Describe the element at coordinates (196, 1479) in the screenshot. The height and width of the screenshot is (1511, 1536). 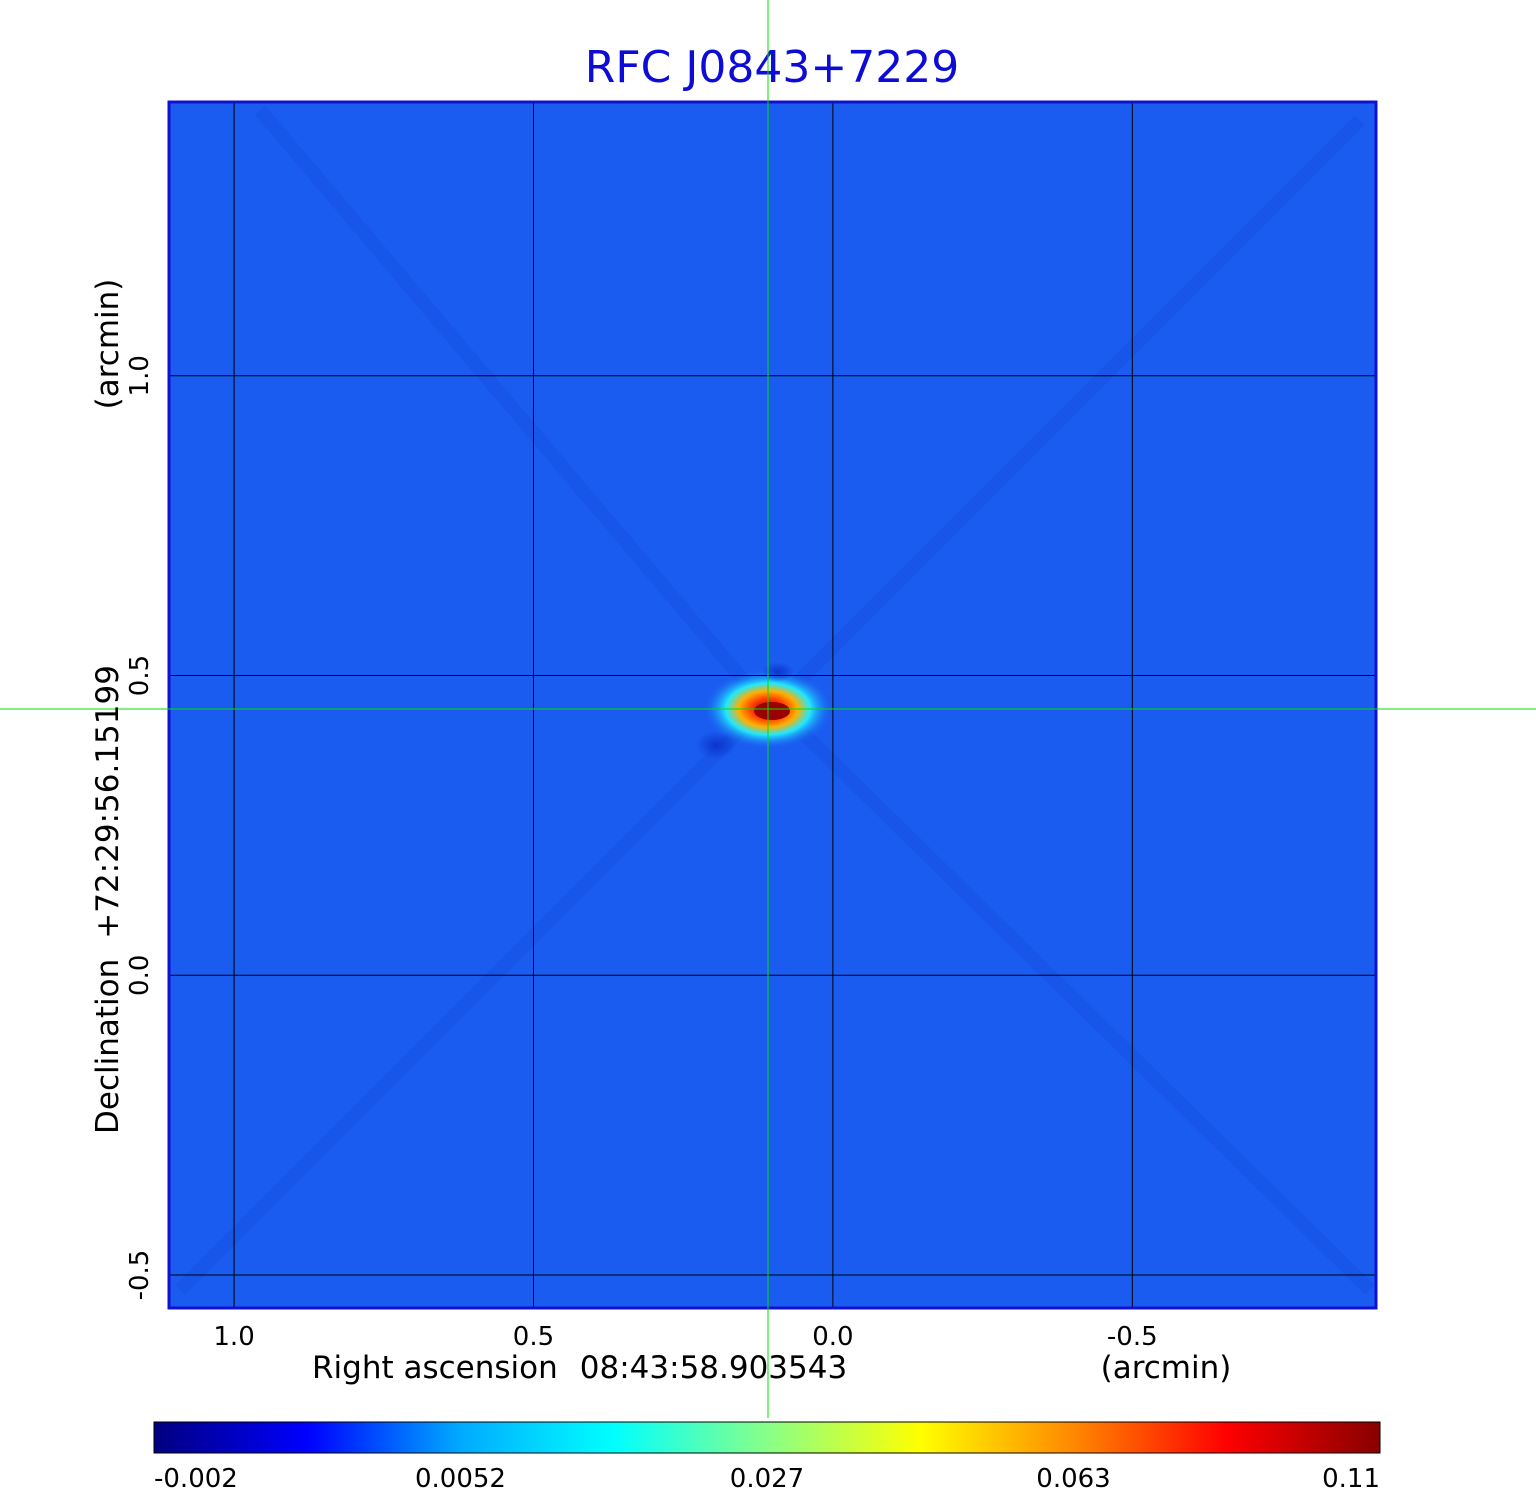
I see `colorbar-tick-label: -0.002` at that location.